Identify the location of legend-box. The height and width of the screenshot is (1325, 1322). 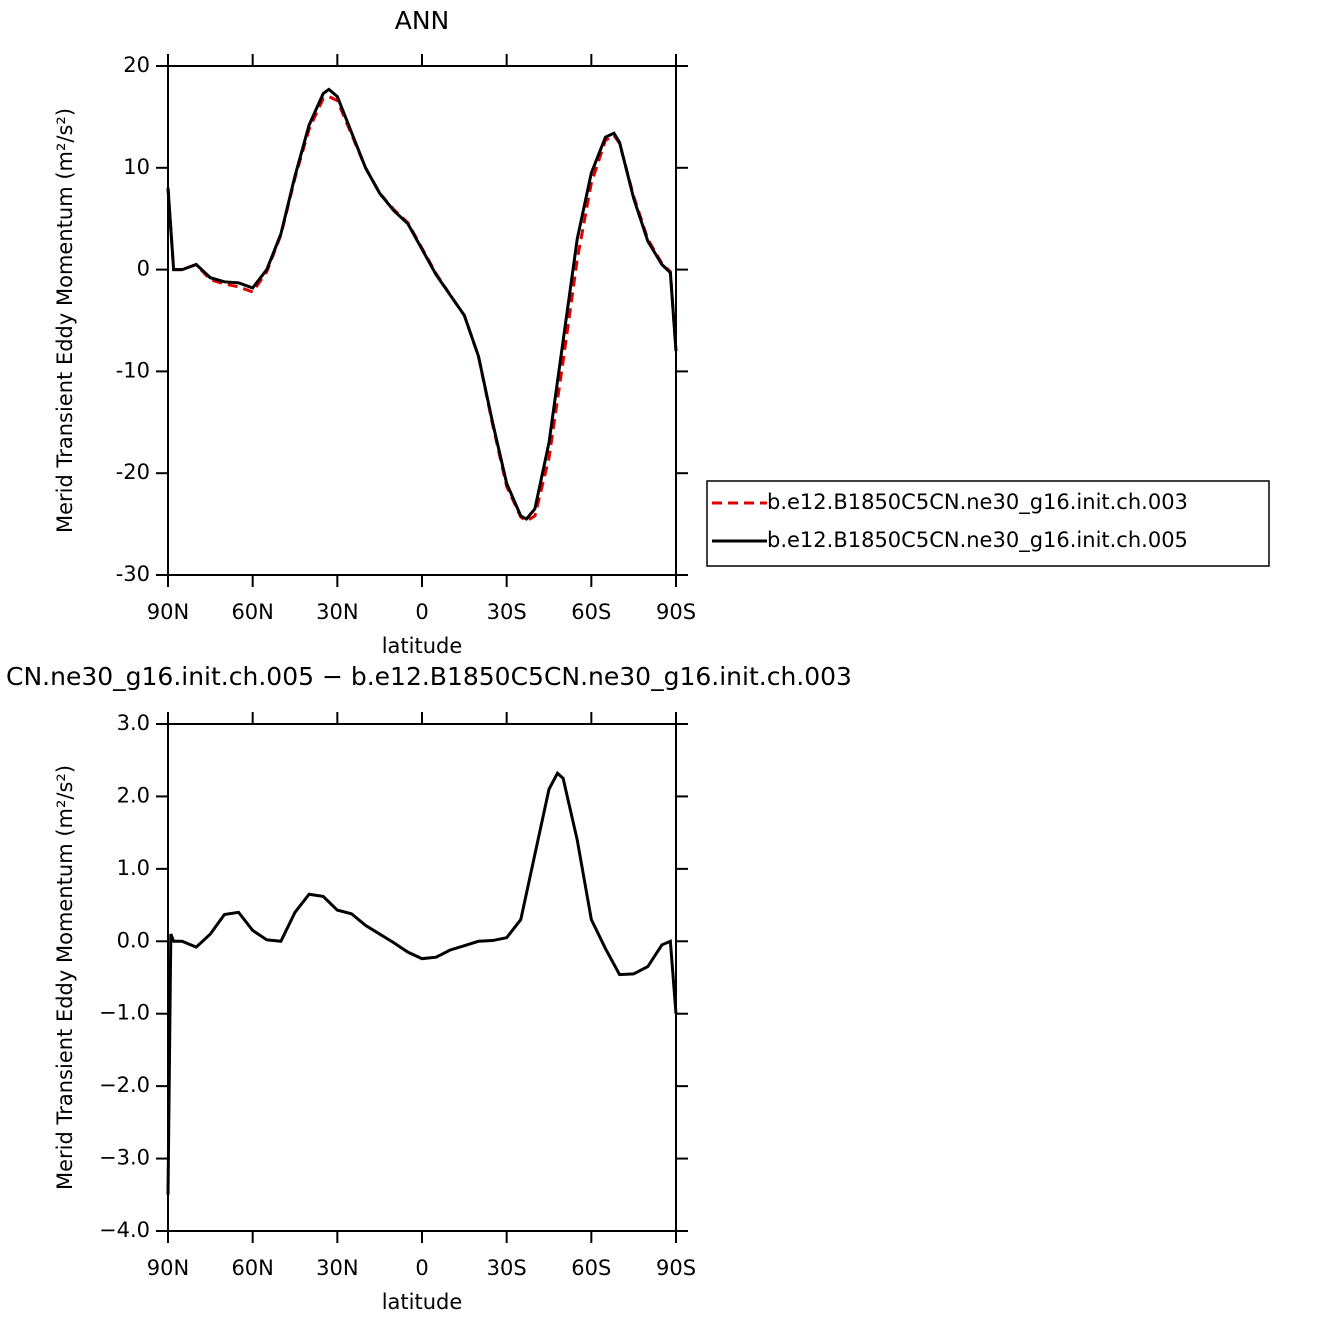
(988, 523).